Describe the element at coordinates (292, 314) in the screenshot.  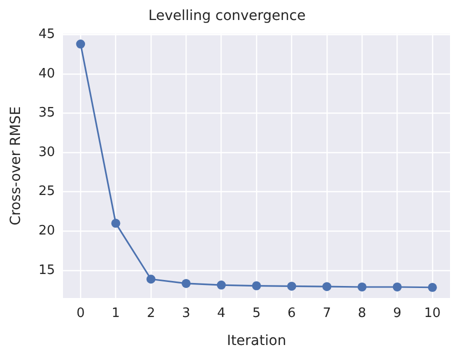
I see `x-tick-label: 6` at that location.